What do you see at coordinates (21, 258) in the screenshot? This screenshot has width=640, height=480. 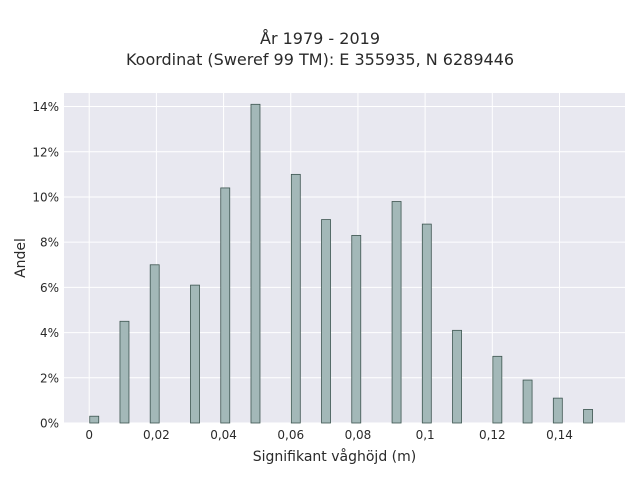 I see `y-axis-label: Andel` at bounding box center [21, 258].